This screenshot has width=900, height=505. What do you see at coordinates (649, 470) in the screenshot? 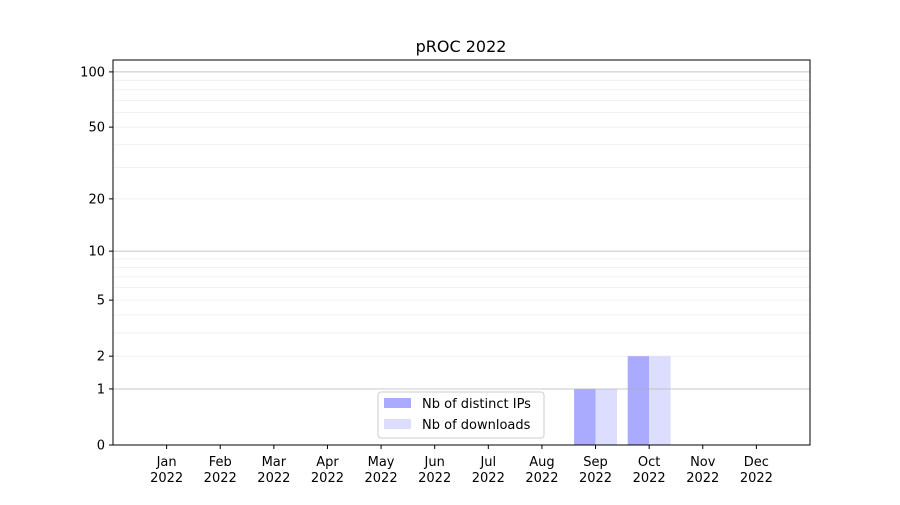
I see `x-tick-label: Oct 2022` at bounding box center [649, 470].